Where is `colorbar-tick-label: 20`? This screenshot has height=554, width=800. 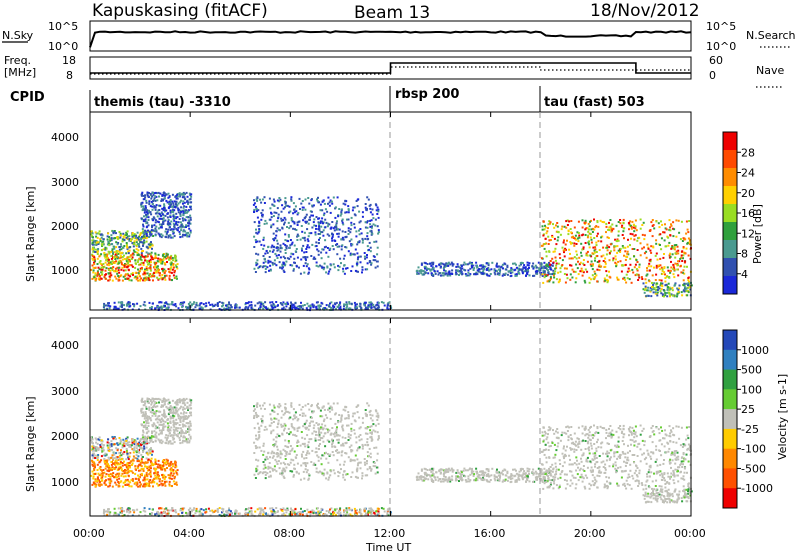 colorbar-tick-label: 20 is located at coordinates (748, 193).